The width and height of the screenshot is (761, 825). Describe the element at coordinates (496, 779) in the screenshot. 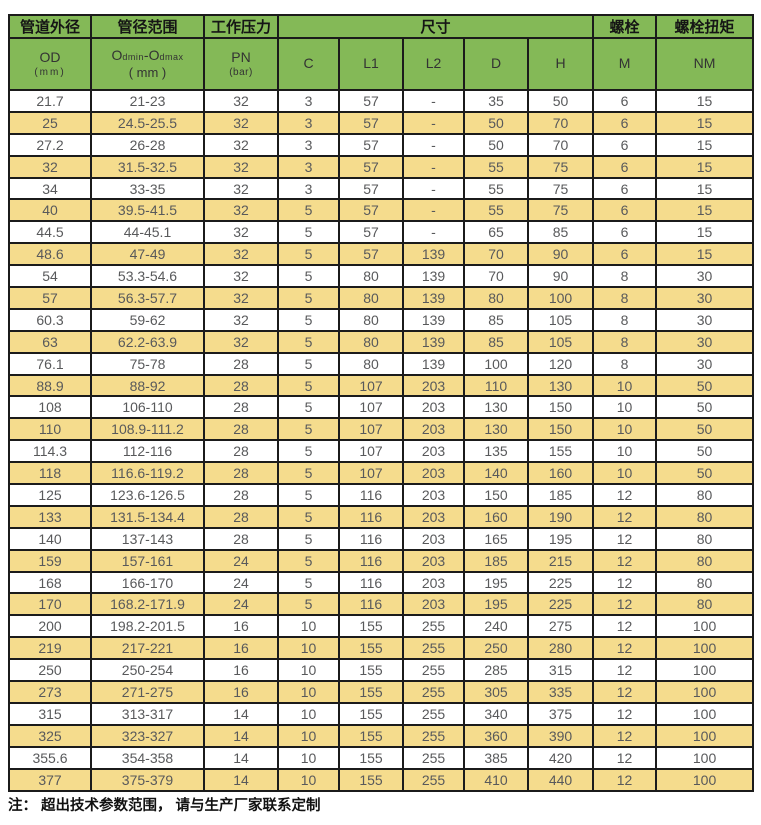

I see `table-cell: 410` at that location.